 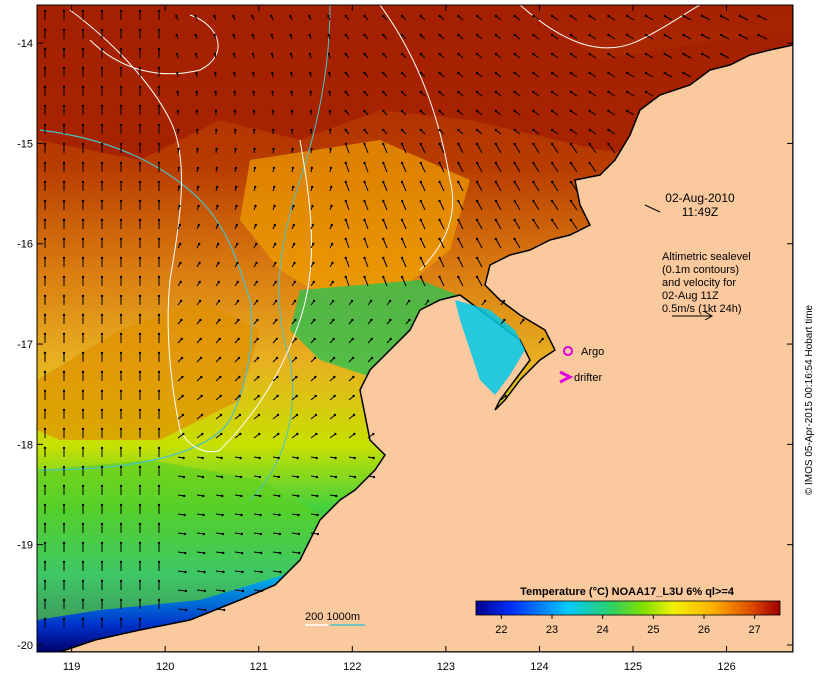 I want to click on colorbar-tick-label: 26, so click(x=704, y=630).